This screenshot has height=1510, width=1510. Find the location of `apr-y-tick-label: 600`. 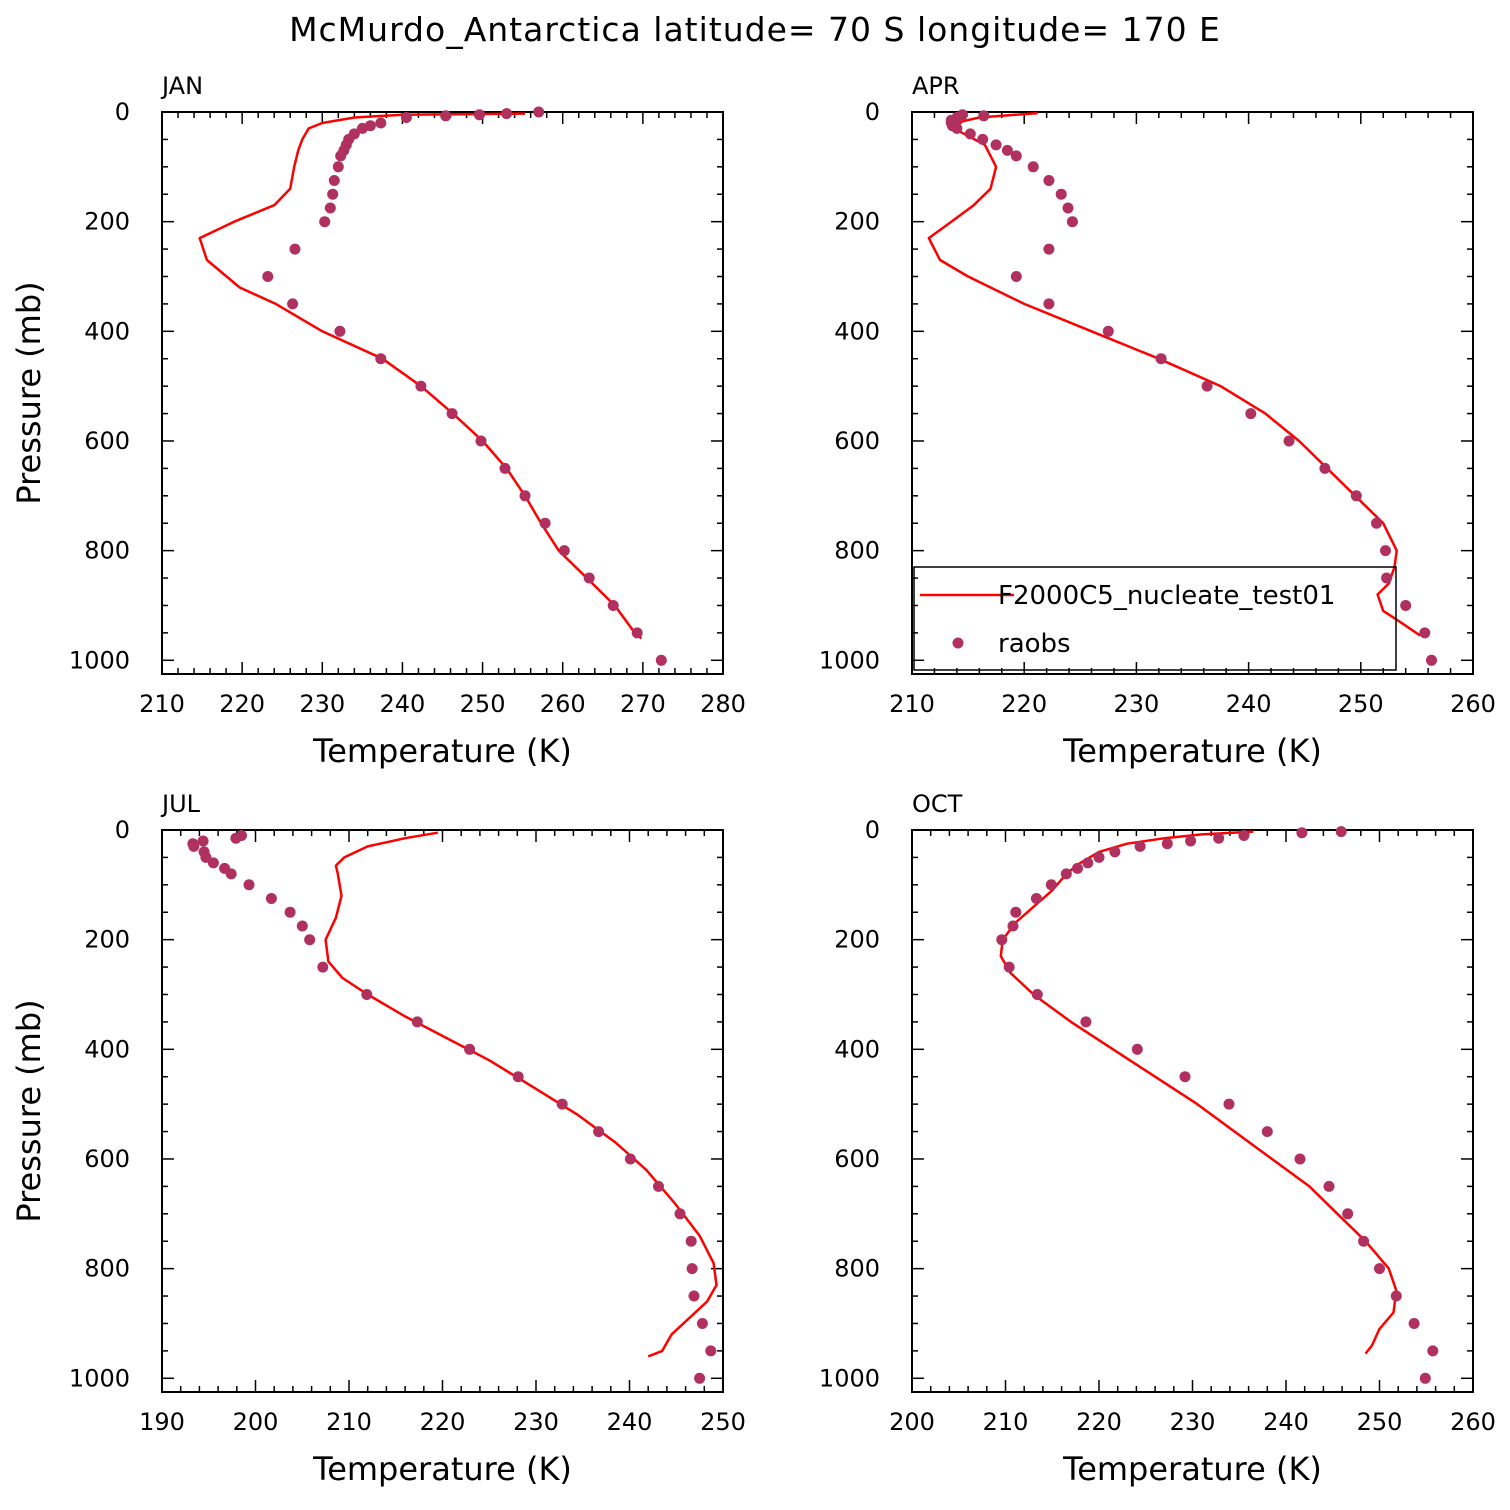

apr-y-tick-label: 600 is located at coordinates (857, 441).